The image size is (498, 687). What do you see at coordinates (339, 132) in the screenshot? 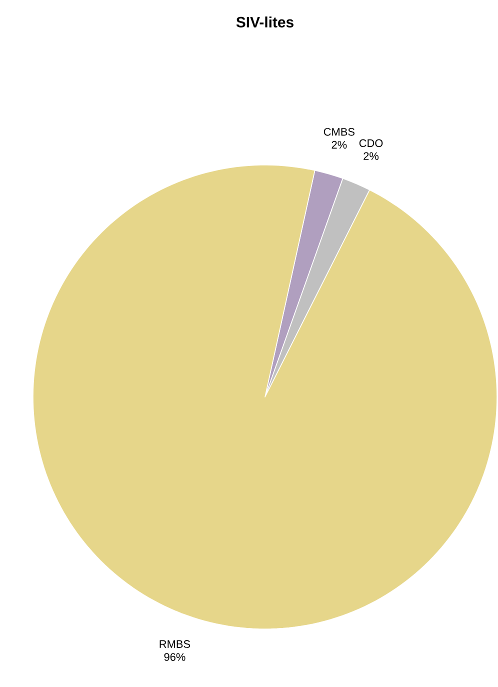
I see `slice-label: CMBS` at bounding box center [339, 132].